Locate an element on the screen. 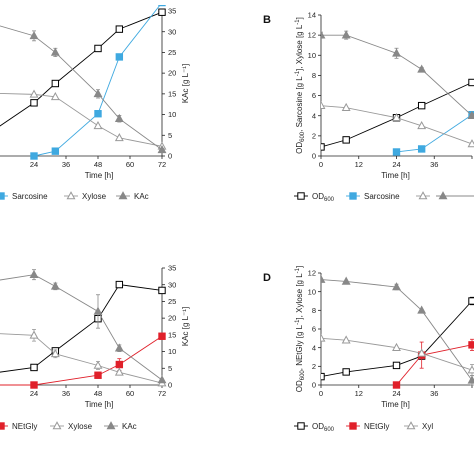  y-axis-label-part: 600 is located at coordinates (303, 375).